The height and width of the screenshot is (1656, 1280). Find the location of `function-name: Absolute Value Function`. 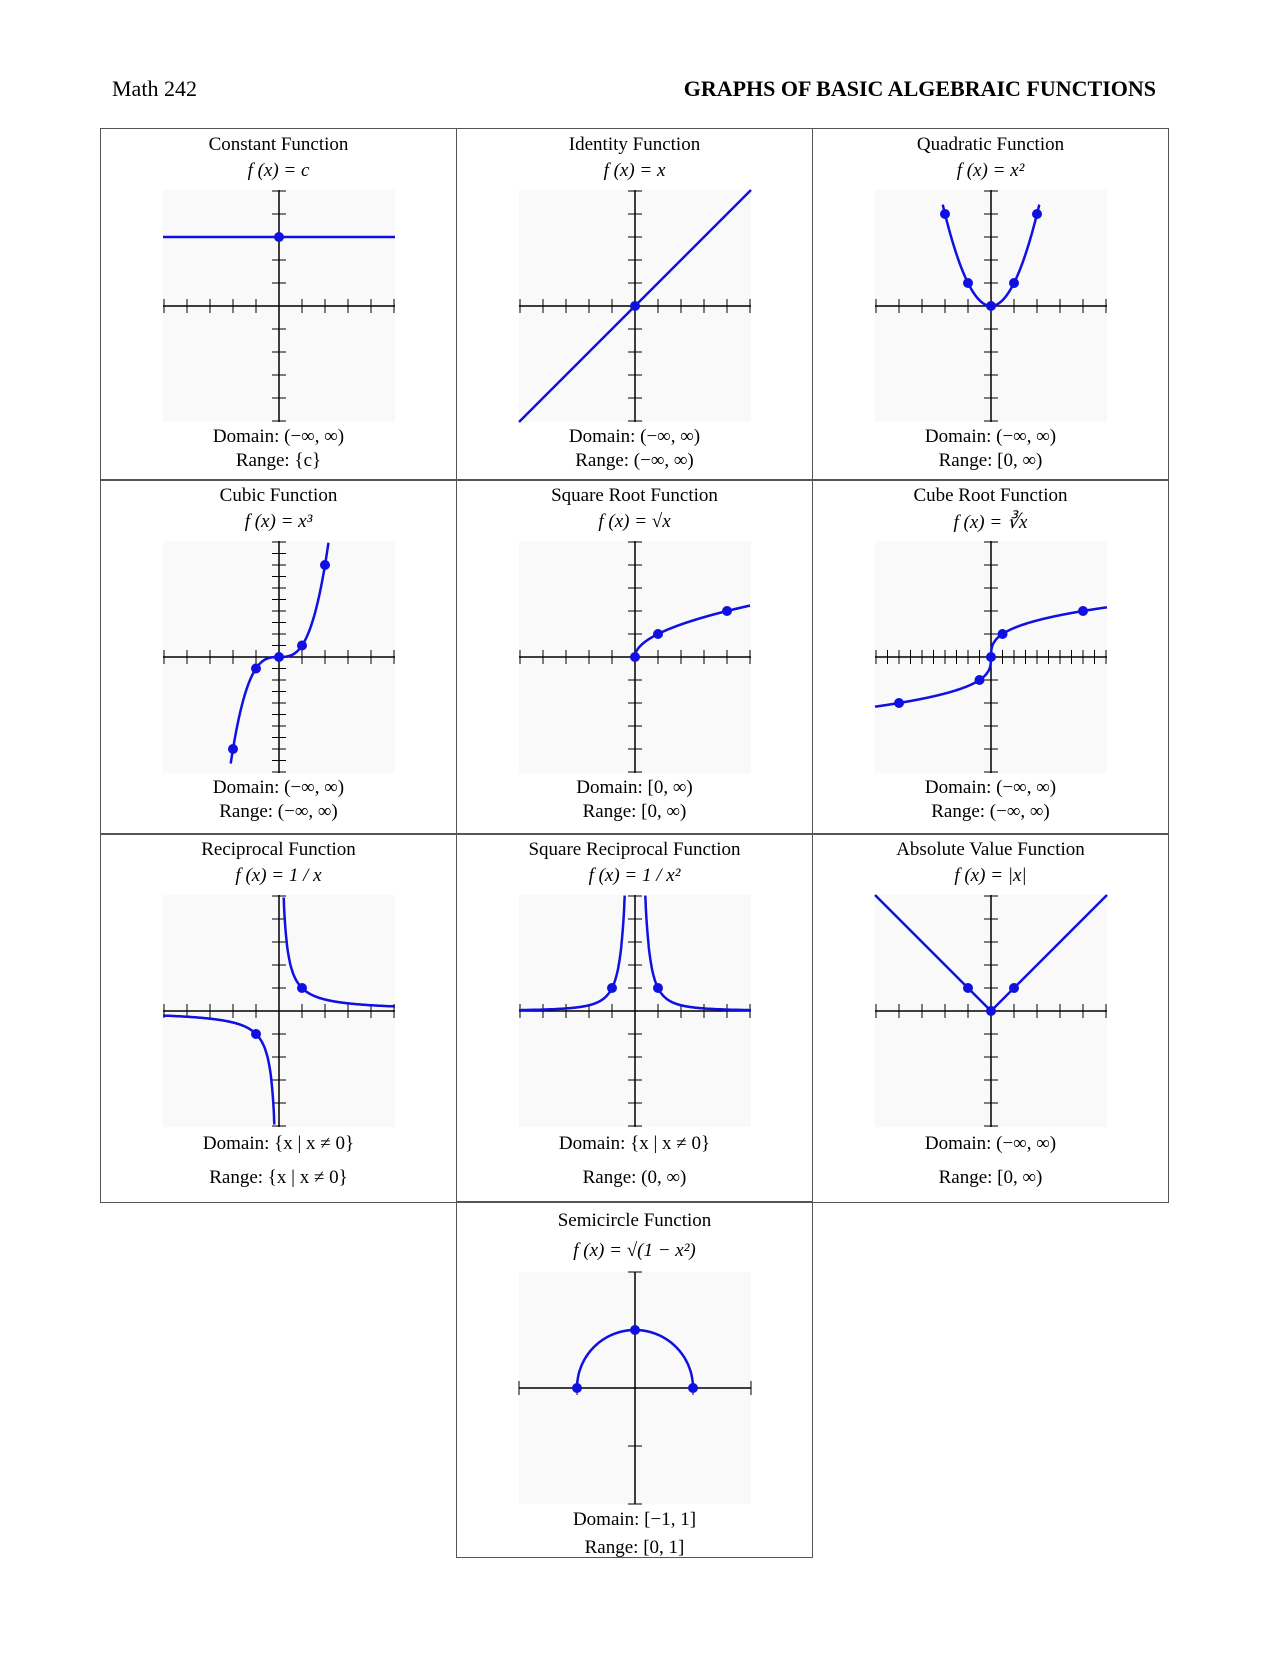

function-name: Absolute Value Function is located at coordinates (990, 849).